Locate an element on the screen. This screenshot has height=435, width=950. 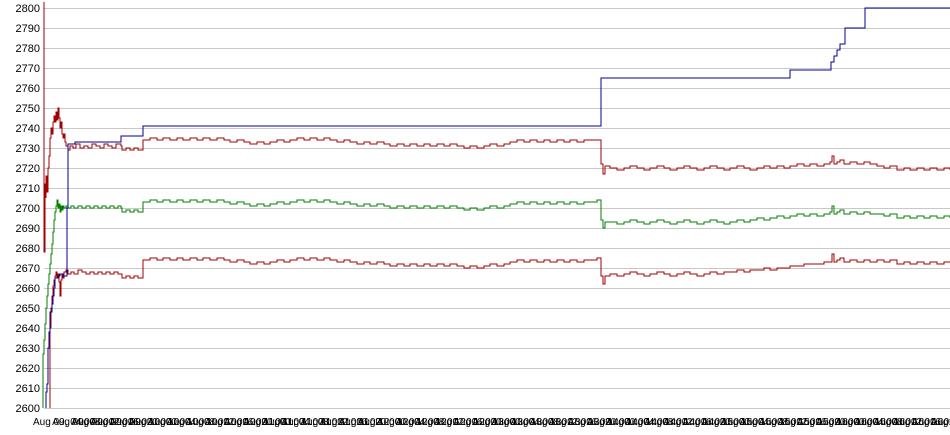
x-axis-label: Aug 16, 20:00 is located at coordinates (931, 422).